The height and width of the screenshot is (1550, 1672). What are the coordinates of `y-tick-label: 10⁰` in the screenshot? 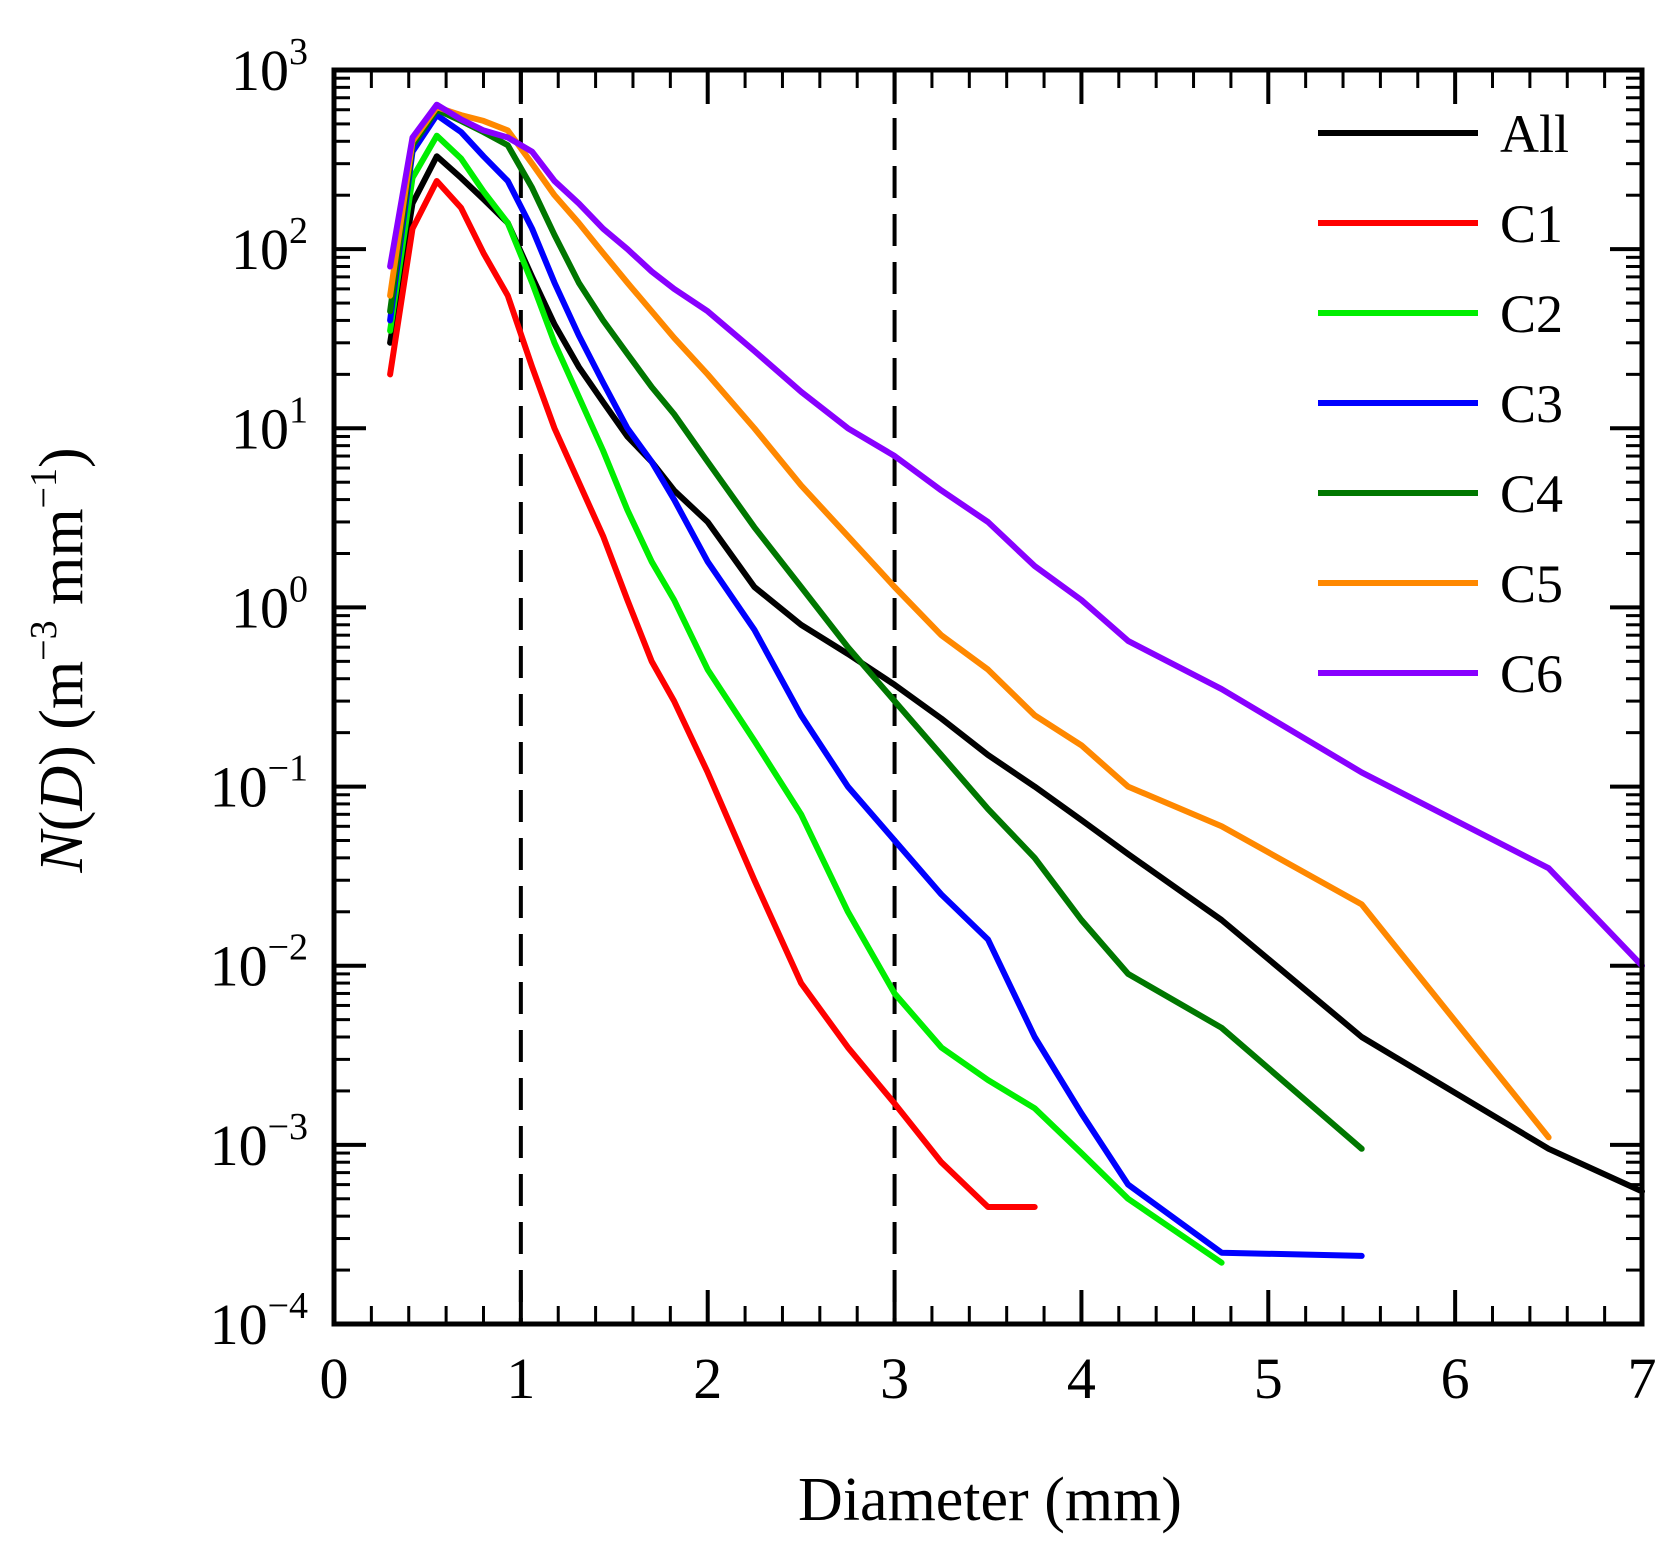 It's located at (269, 604).